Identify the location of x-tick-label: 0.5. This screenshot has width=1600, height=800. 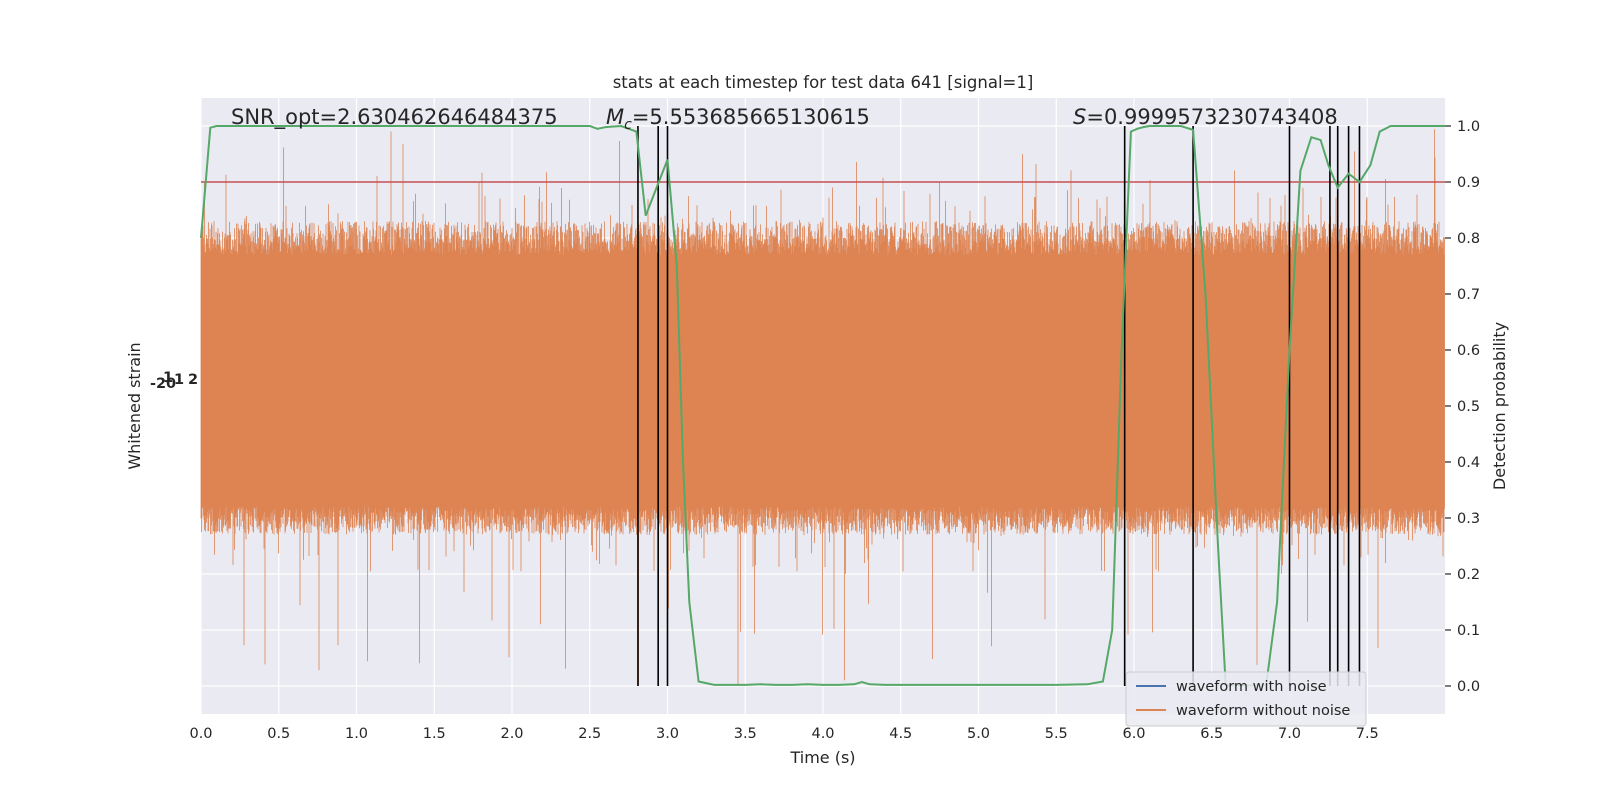
(278, 734).